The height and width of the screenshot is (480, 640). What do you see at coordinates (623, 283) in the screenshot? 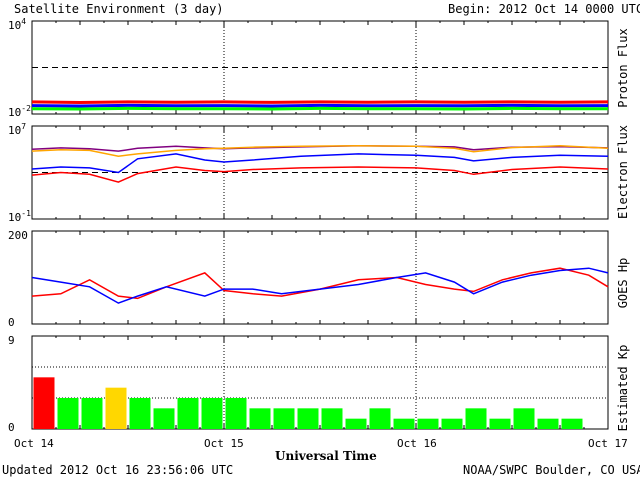
I see `hp-y-axis-label: GOES Hp` at bounding box center [623, 283].